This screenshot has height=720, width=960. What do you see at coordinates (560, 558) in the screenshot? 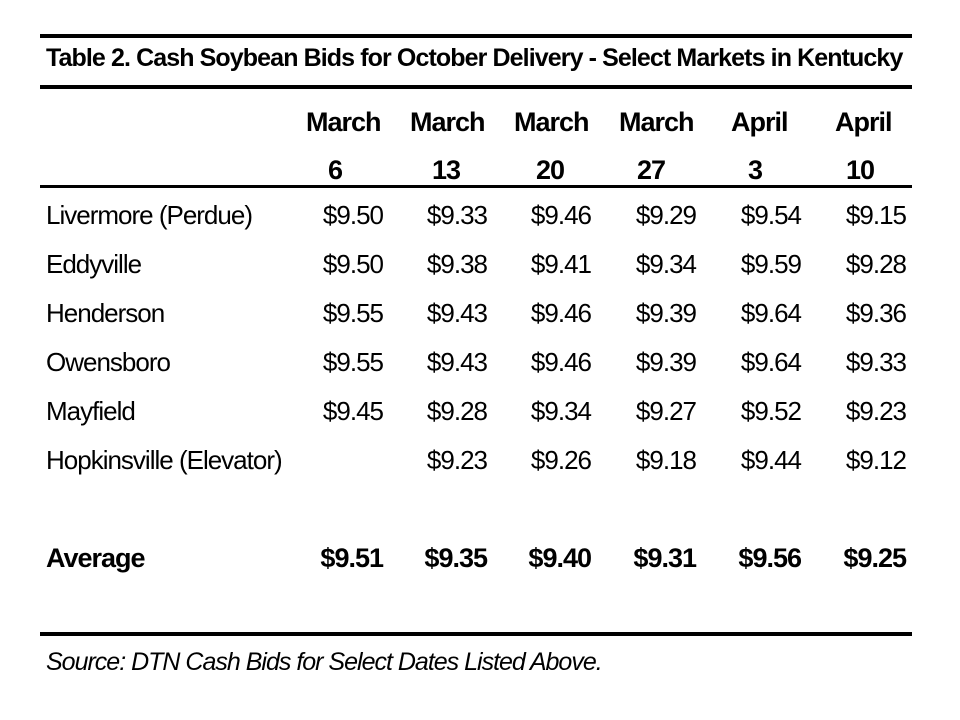
I see `table-cell: $9.40` at bounding box center [560, 558].